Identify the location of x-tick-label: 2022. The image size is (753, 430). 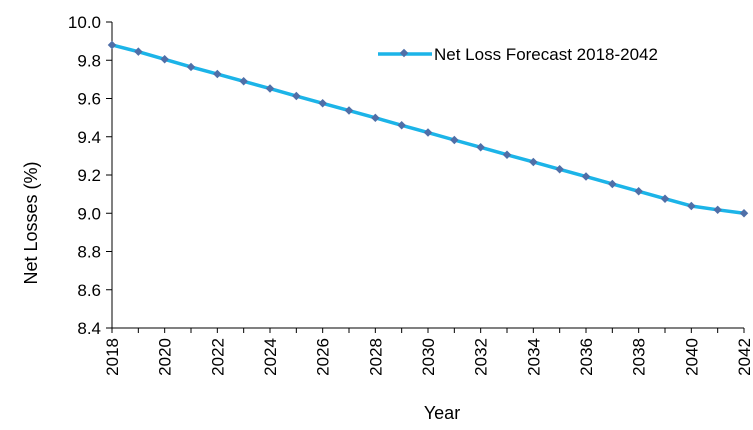
(217, 357).